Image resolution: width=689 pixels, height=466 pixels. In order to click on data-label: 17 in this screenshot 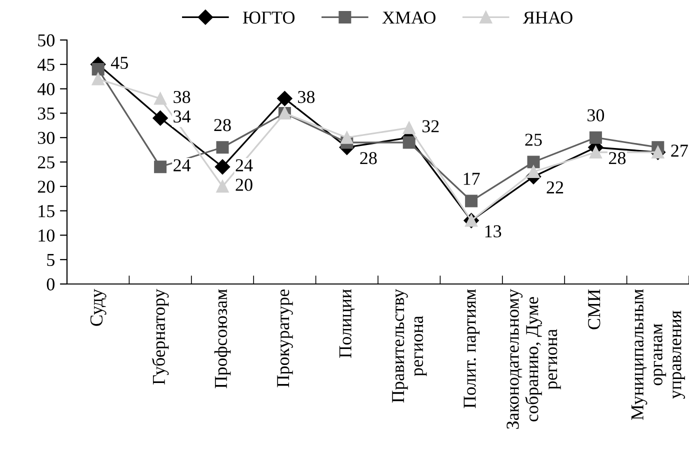, I will do `click(472, 178)`.